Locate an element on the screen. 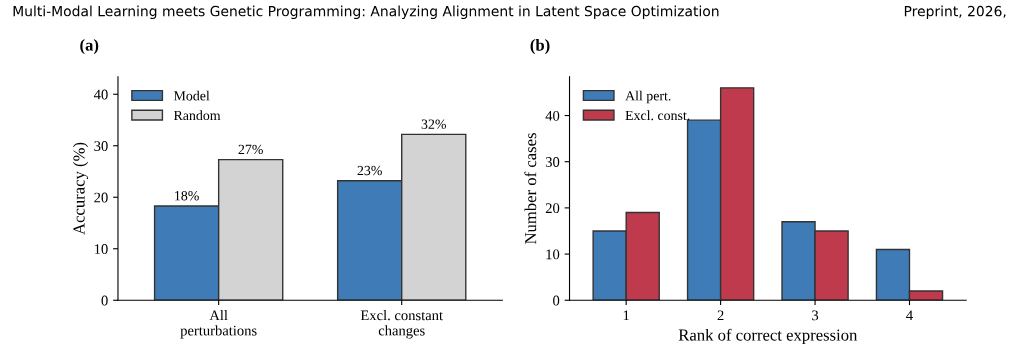 The width and height of the screenshot is (1017, 352). x-tick-label: 1 is located at coordinates (626, 315).